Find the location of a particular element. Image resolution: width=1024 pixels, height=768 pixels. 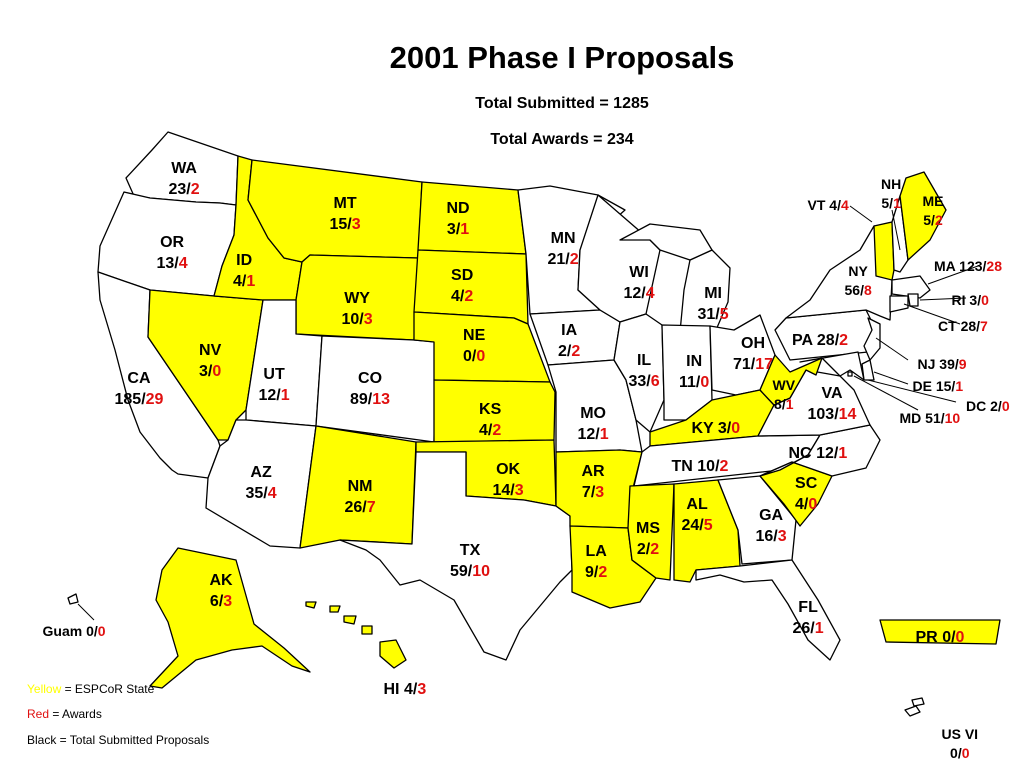

state-abbr: WV is located at coordinates (784, 385).